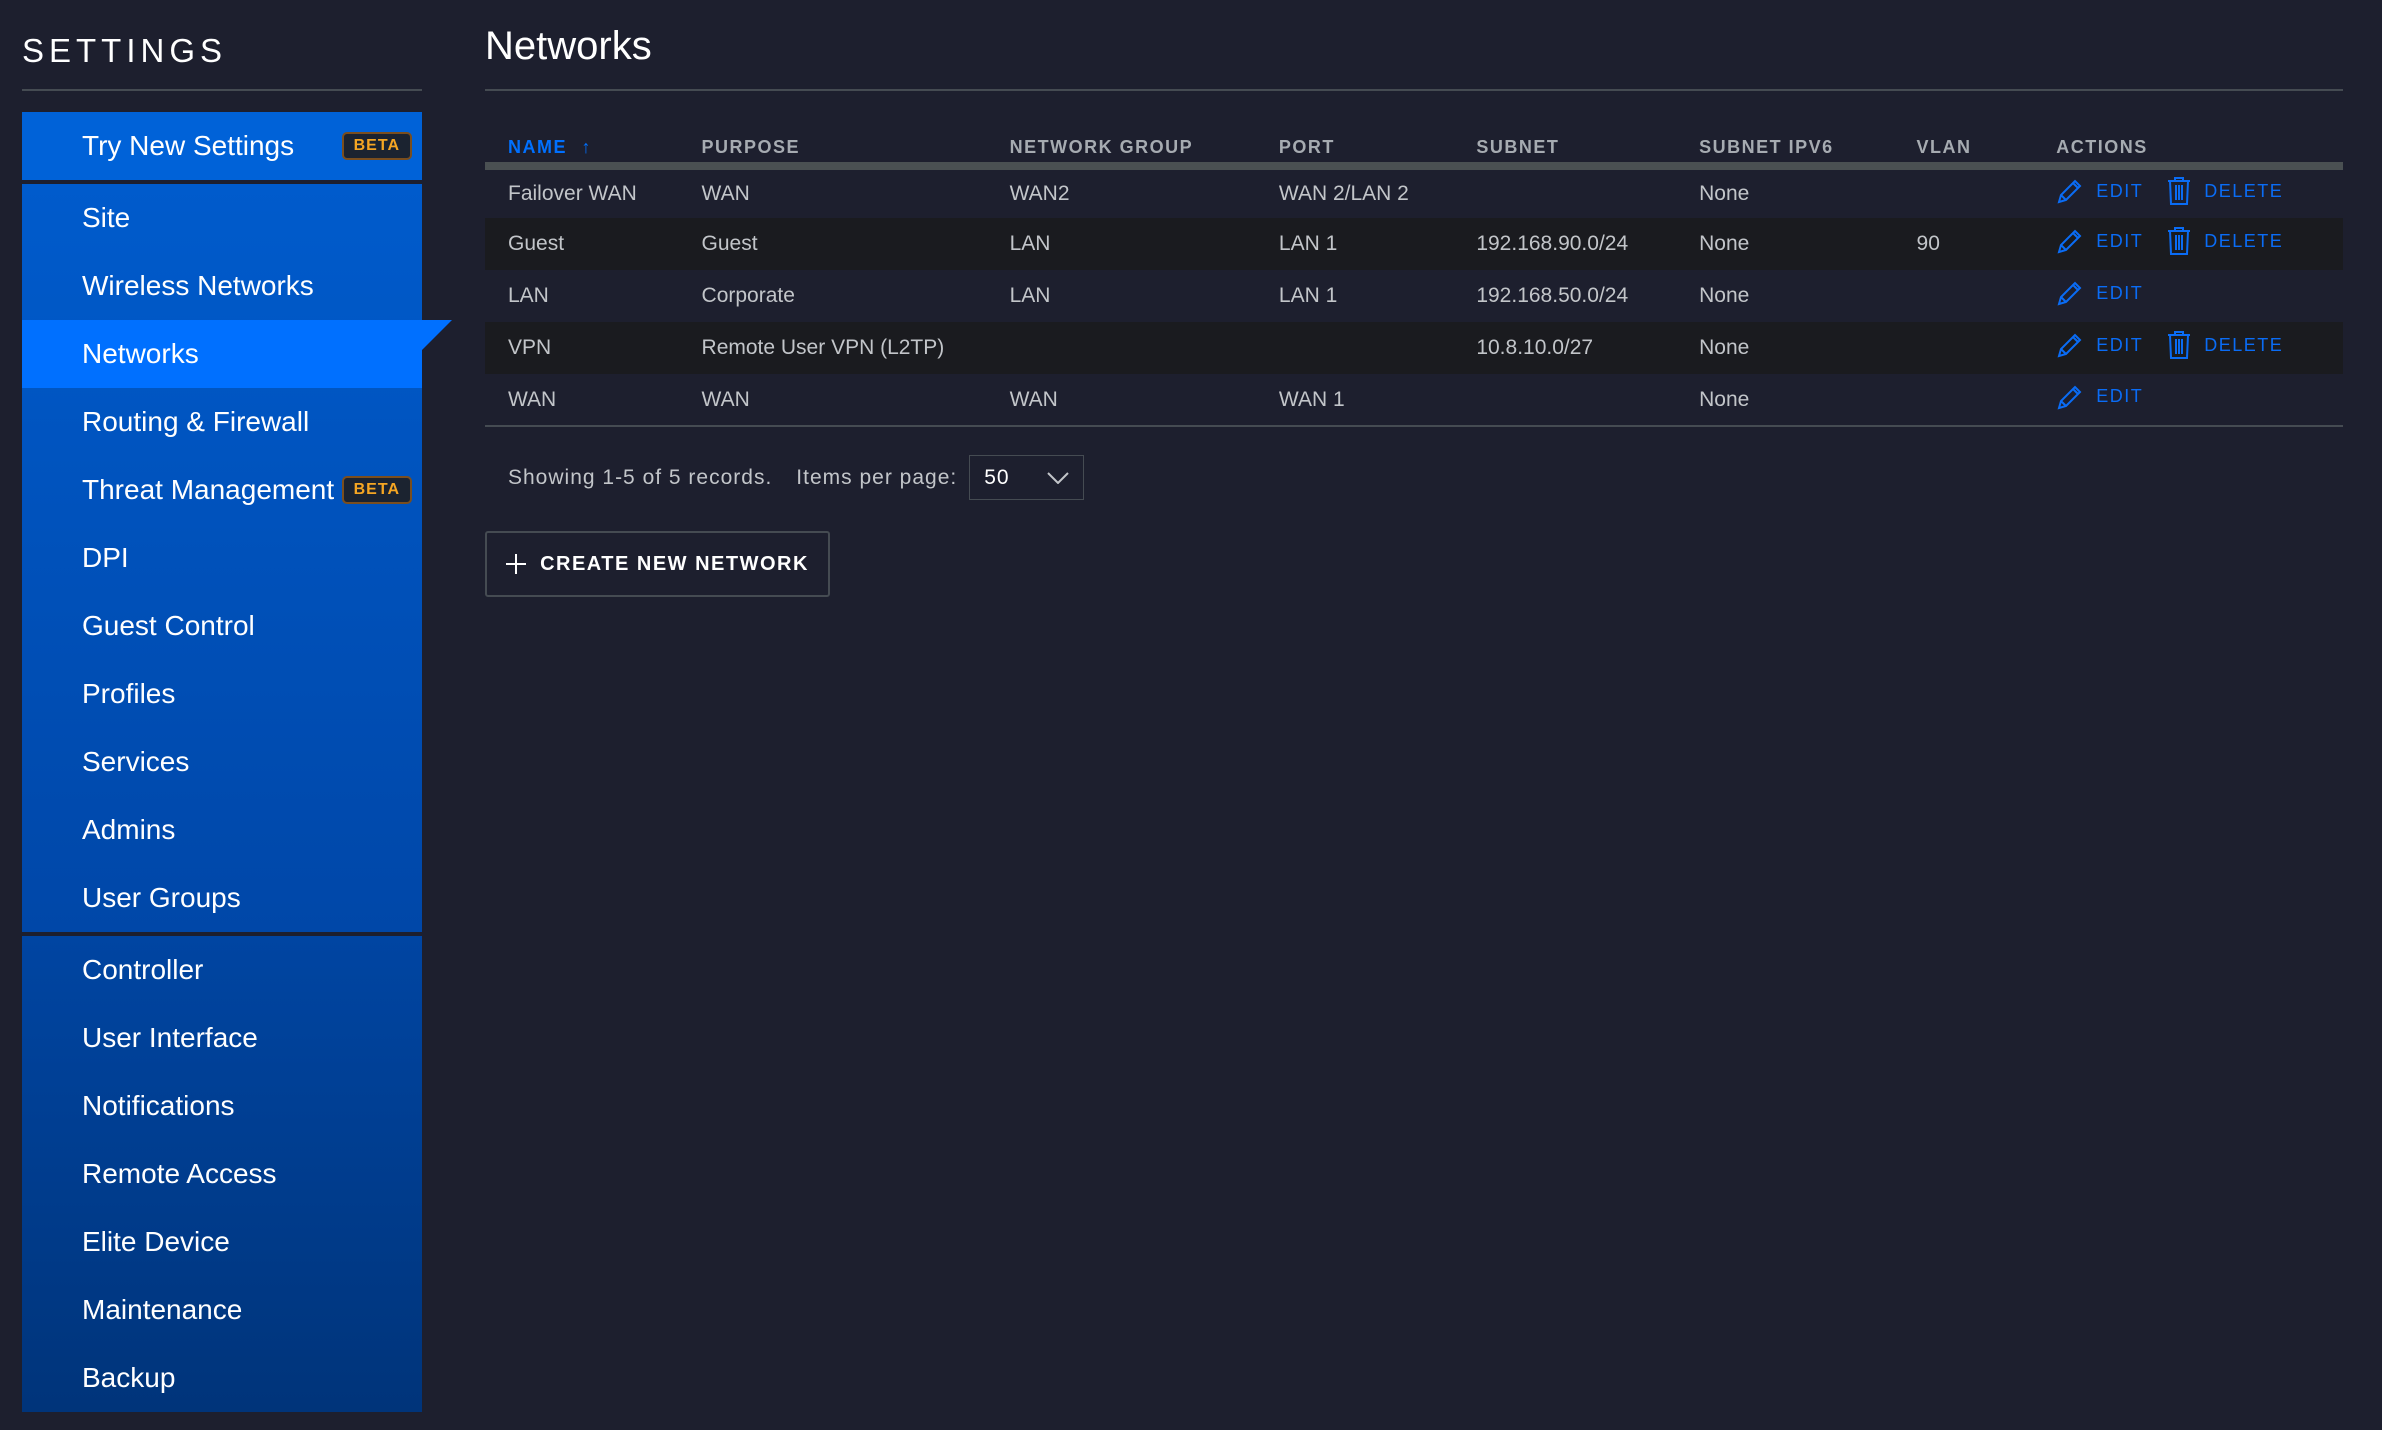  I want to click on cell-name: VPN, so click(582, 348).